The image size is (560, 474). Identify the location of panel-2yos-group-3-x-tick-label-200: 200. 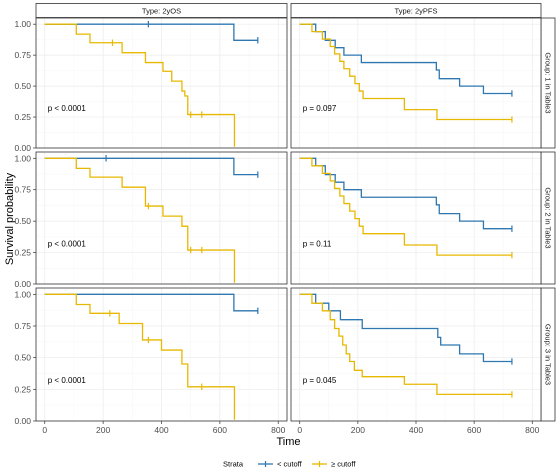
(103, 430).